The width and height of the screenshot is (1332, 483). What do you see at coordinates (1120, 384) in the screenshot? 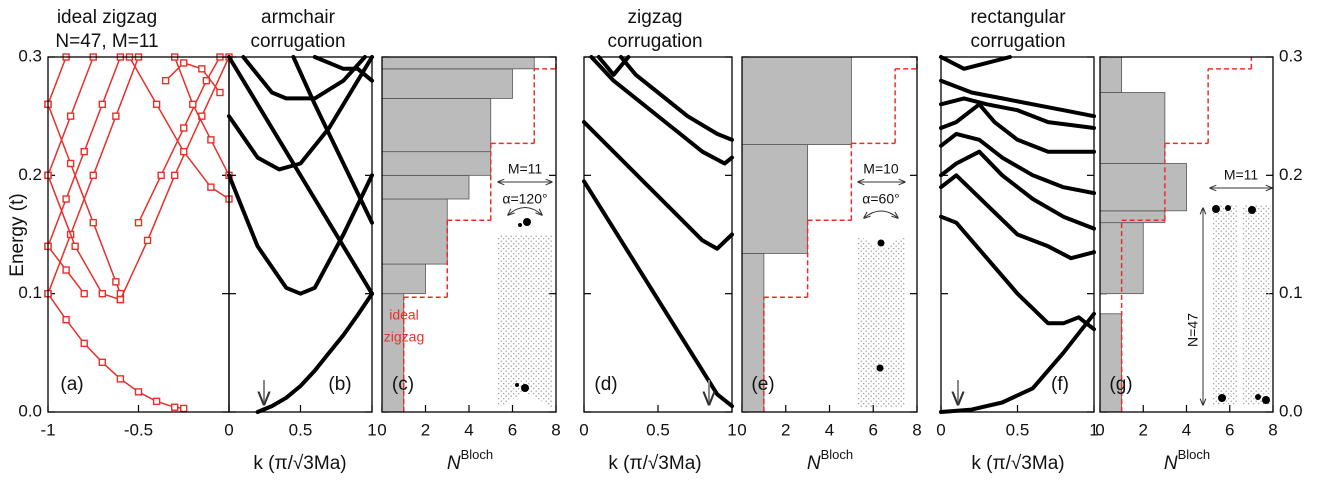
I see `panel-label: (g)` at bounding box center [1120, 384].